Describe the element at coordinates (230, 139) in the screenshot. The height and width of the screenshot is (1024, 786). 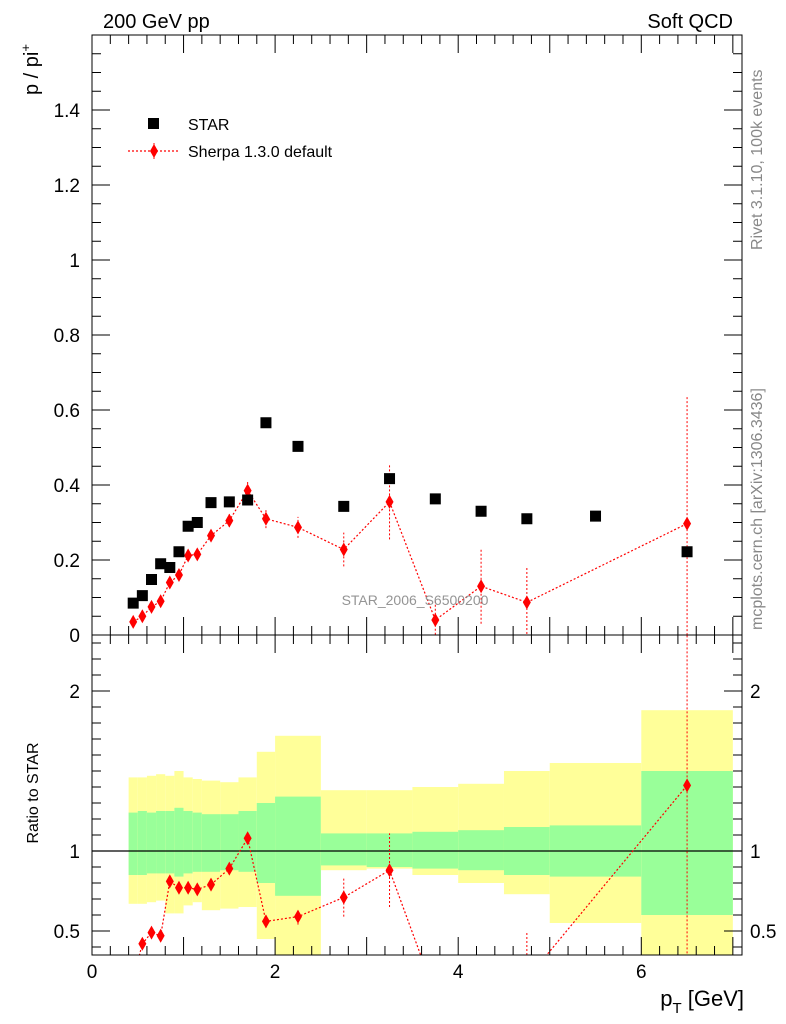
I see `legend: STAR Sherpa 1.3.0 default` at that location.